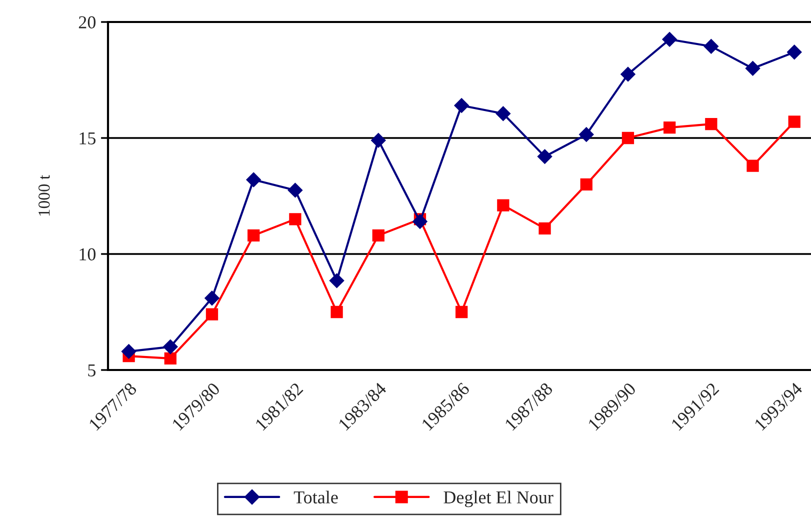 This screenshot has width=811, height=530. Describe the element at coordinates (88, 254) in the screenshot. I see `y-tick-label: 10` at that location.